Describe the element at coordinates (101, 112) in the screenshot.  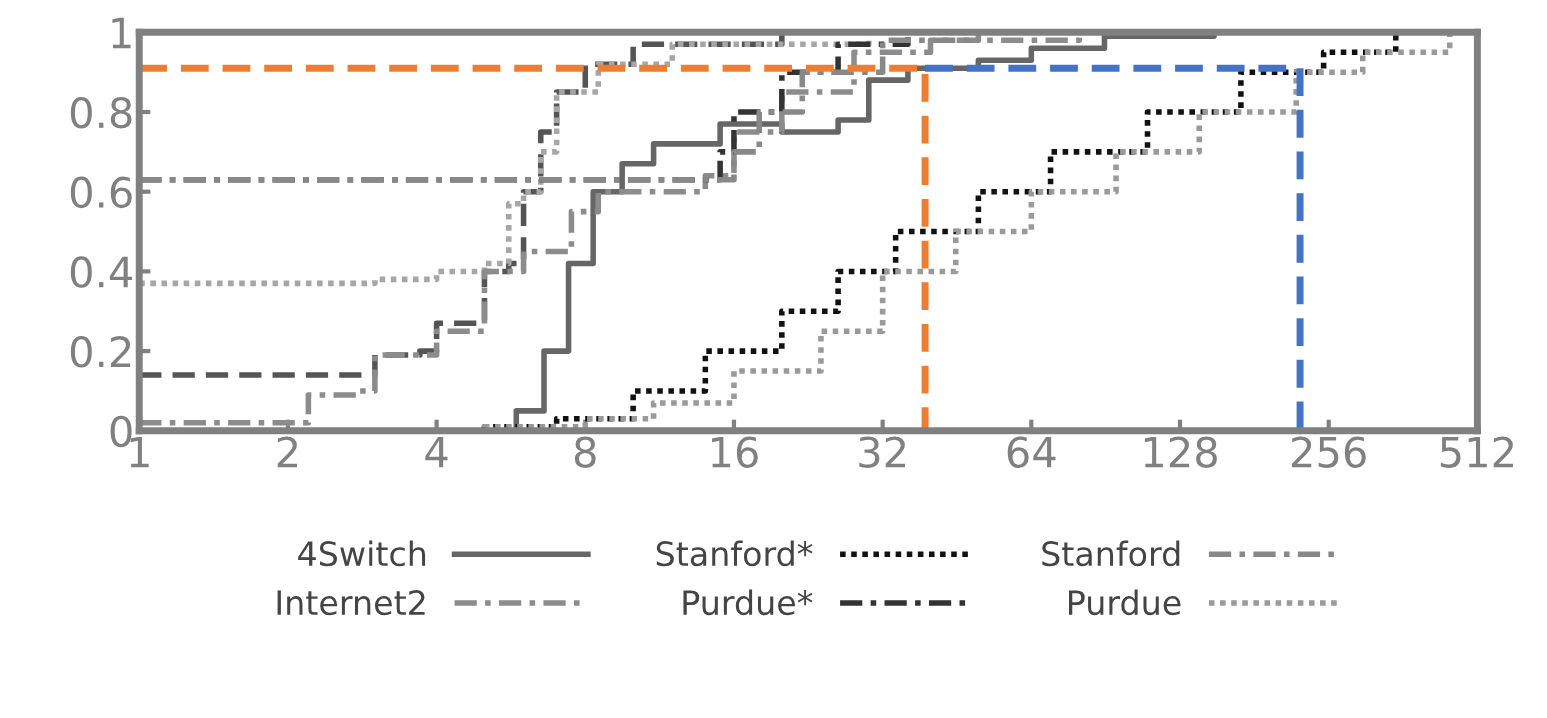
I see `y-tick-label: 0.8` at that location.